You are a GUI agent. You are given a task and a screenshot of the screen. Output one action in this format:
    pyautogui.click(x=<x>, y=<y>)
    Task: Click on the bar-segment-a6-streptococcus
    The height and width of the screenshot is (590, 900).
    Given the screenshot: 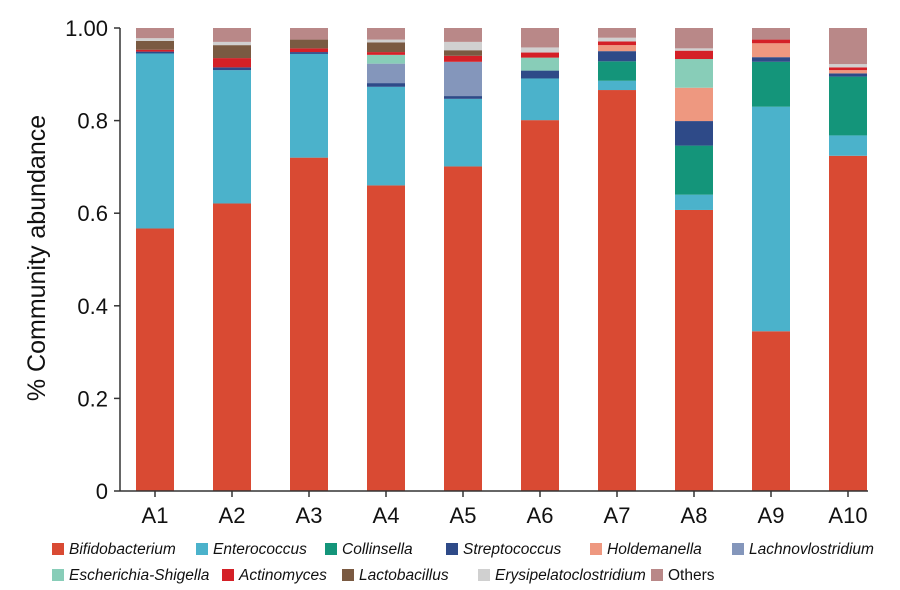 What is the action you would take?
    pyautogui.click(x=540, y=74)
    